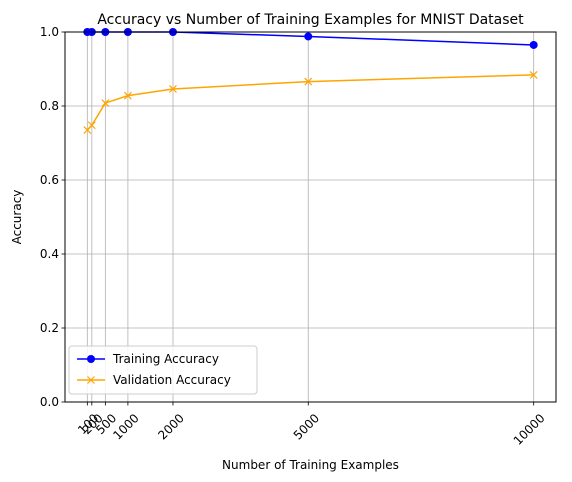  What do you see at coordinates (172, 380) in the screenshot?
I see `legend-label: Validation Accuracy` at bounding box center [172, 380].